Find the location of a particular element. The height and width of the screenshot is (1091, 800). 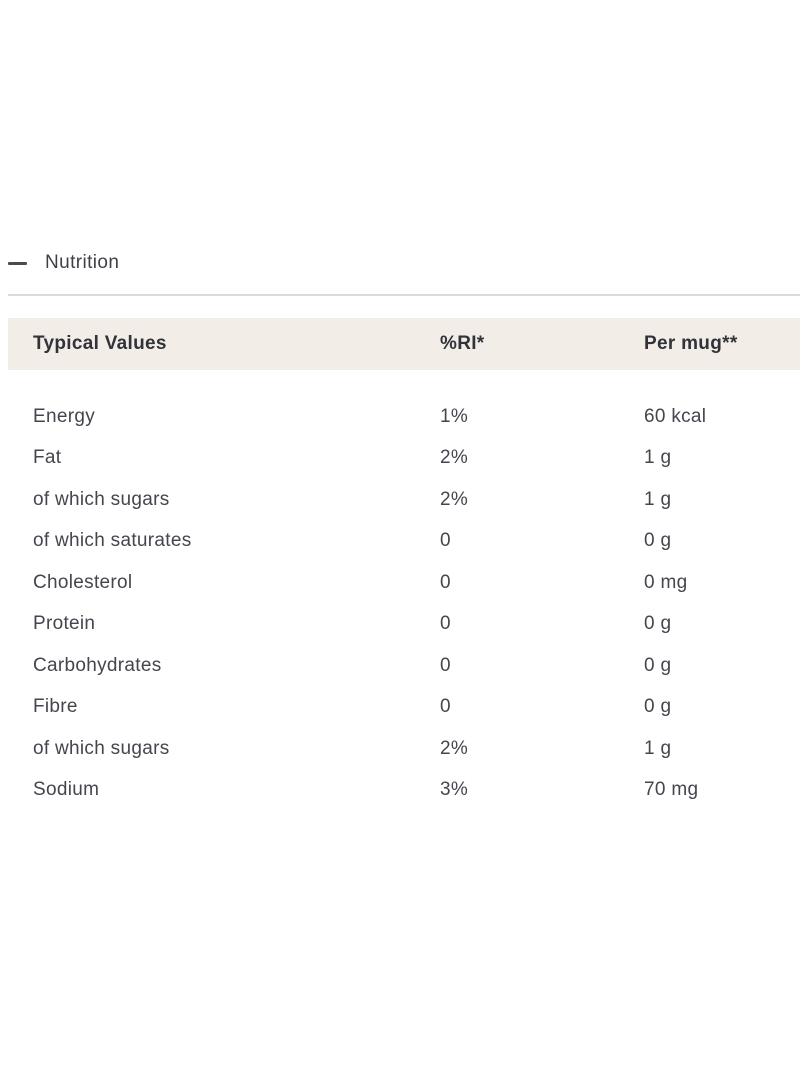

row-permug-value: 70 mg is located at coordinates (671, 790).